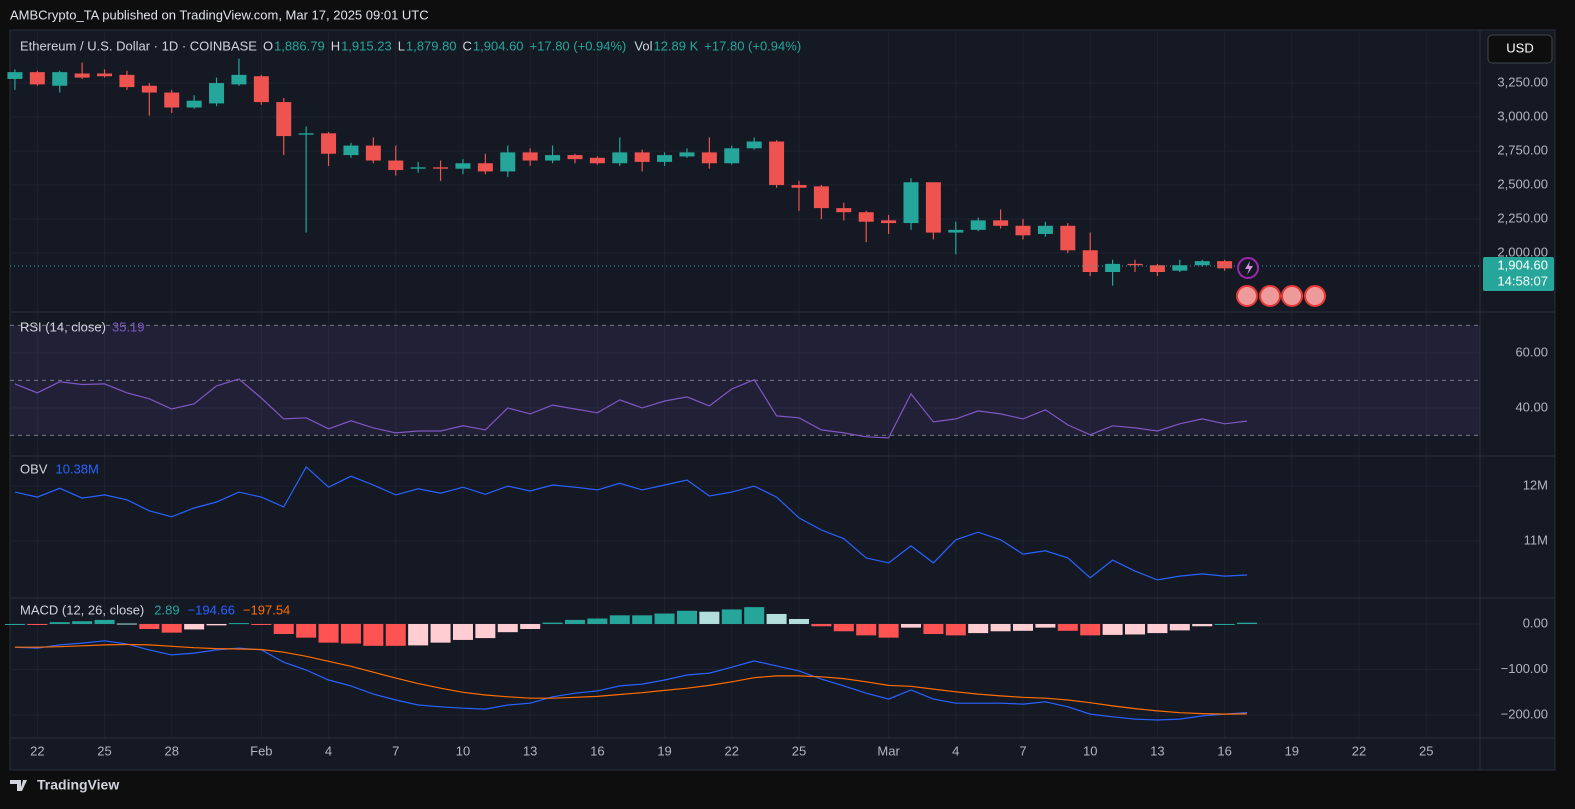 The height and width of the screenshot is (809, 1575). What do you see at coordinates (1522, 183) in the screenshot?
I see `y-tick-label: 2,500.00` at bounding box center [1522, 183].